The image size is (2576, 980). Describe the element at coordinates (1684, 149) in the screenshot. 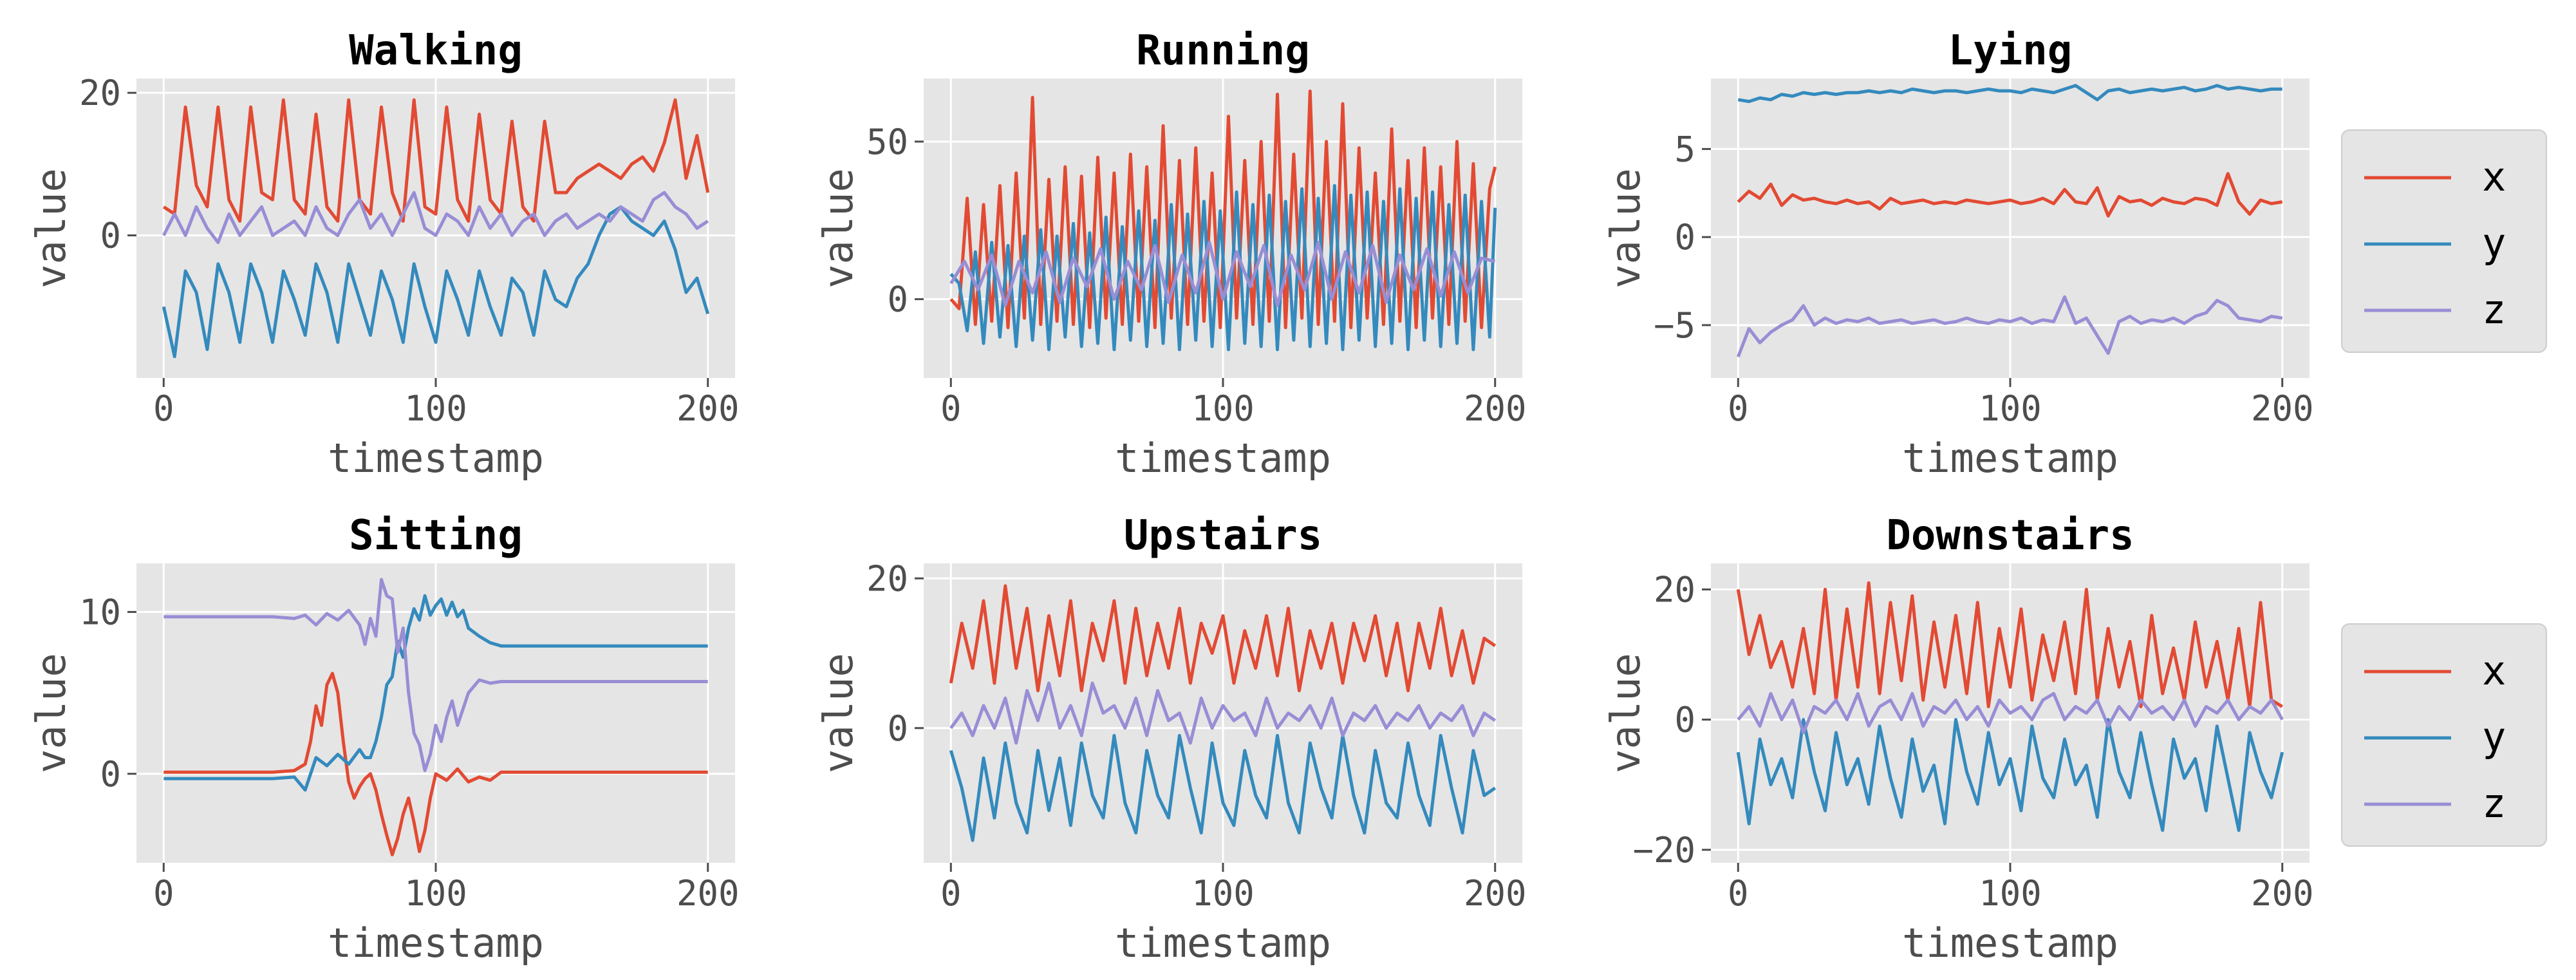

I see `y-tick-label: 5` at that location.